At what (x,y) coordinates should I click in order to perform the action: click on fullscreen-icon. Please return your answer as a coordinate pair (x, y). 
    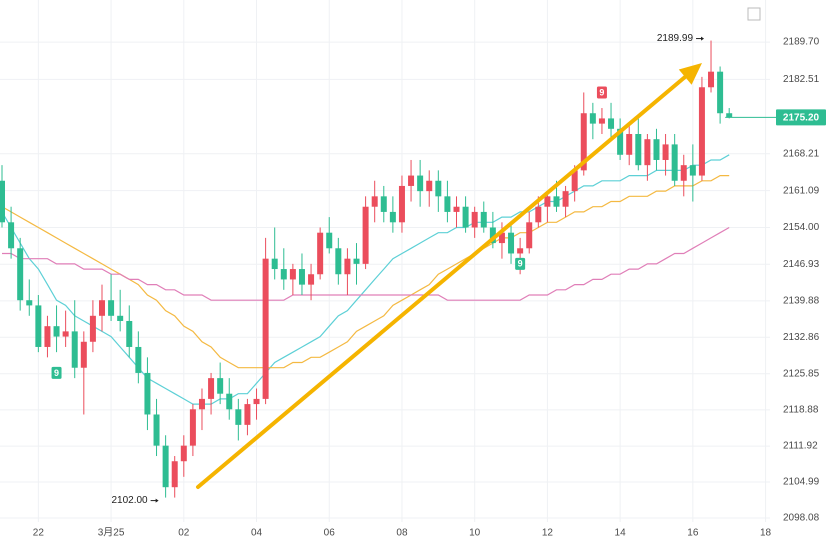
    Looking at the image, I should click on (754, 14).